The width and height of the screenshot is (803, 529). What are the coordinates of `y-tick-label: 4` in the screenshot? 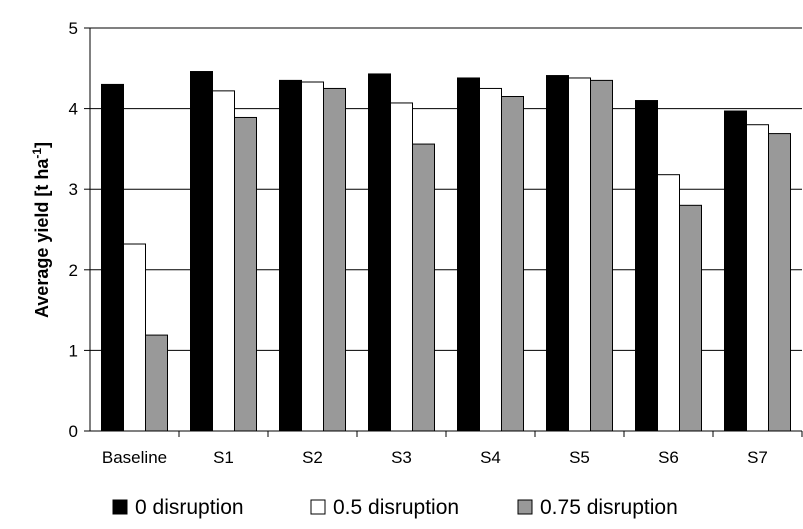 It's located at (73, 109).